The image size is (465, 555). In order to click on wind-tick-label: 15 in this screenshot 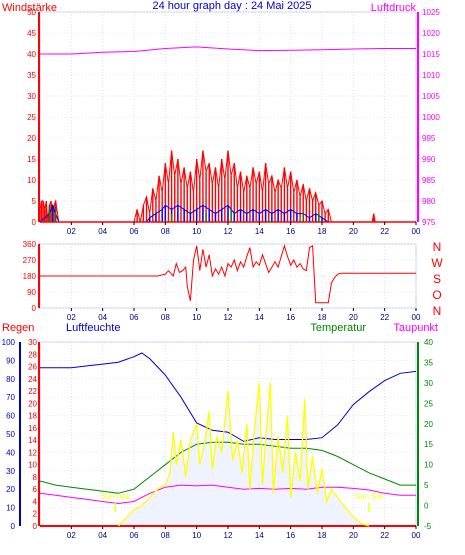, I will do `click(31, 159)`.